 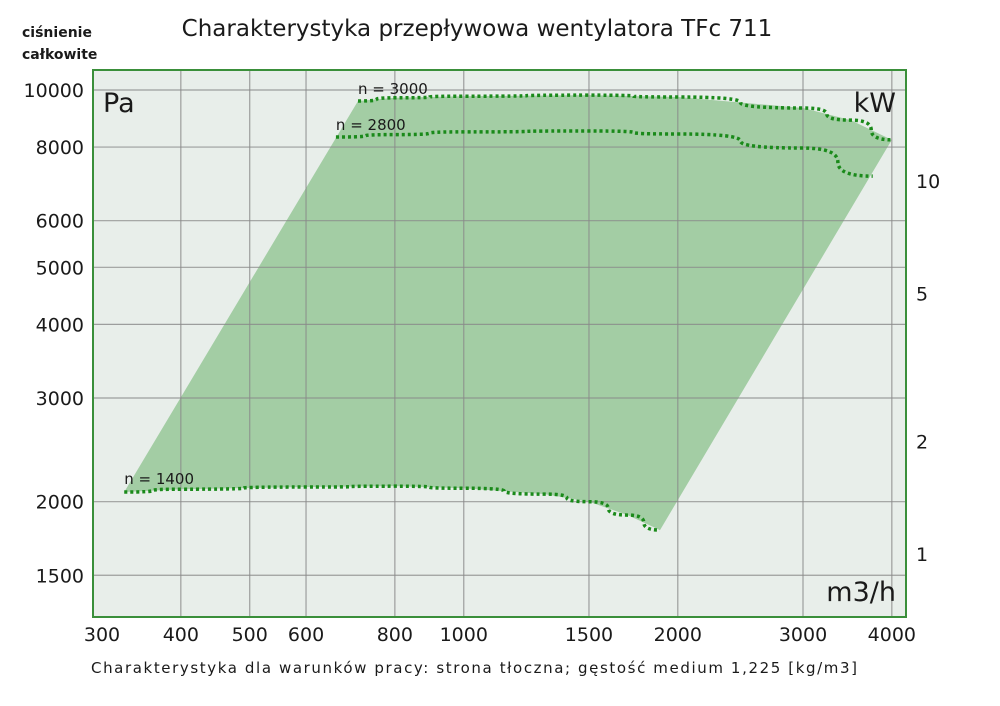 What do you see at coordinates (371, 125) in the screenshot?
I see `series-label: n = 2800` at bounding box center [371, 125].